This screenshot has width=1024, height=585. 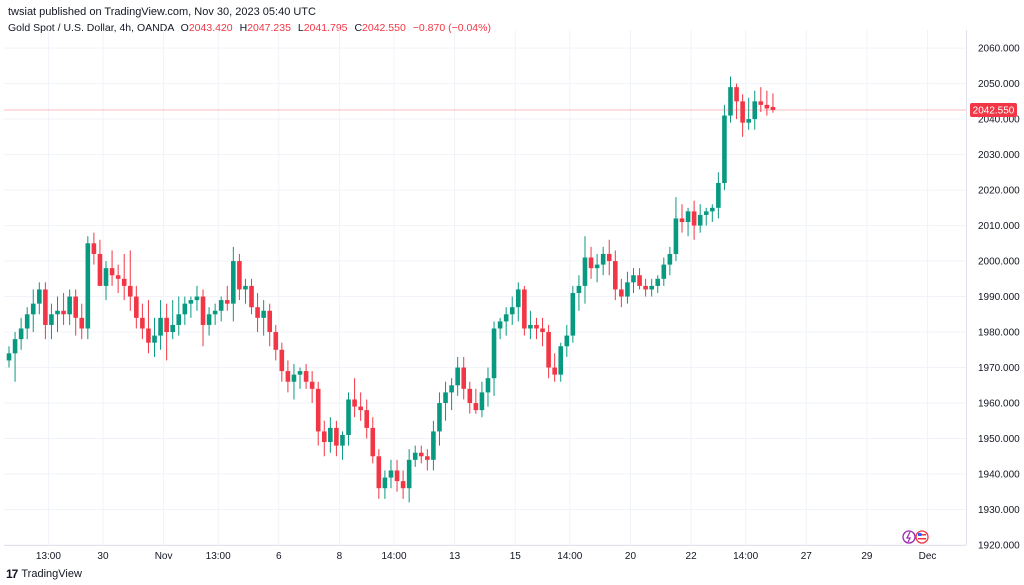 I want to click on low-label: L, so click(x=300, y=28).